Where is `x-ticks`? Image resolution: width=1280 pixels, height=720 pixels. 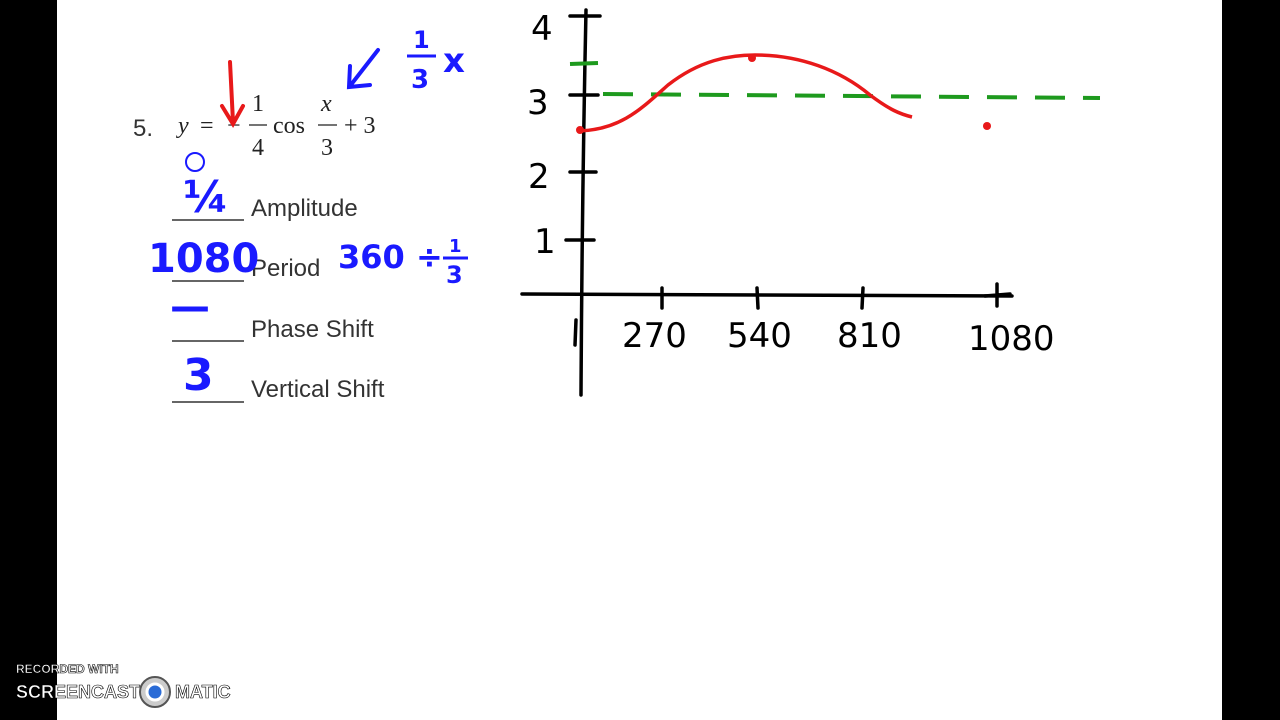
x-ticks is located at coordinates (836, 296).